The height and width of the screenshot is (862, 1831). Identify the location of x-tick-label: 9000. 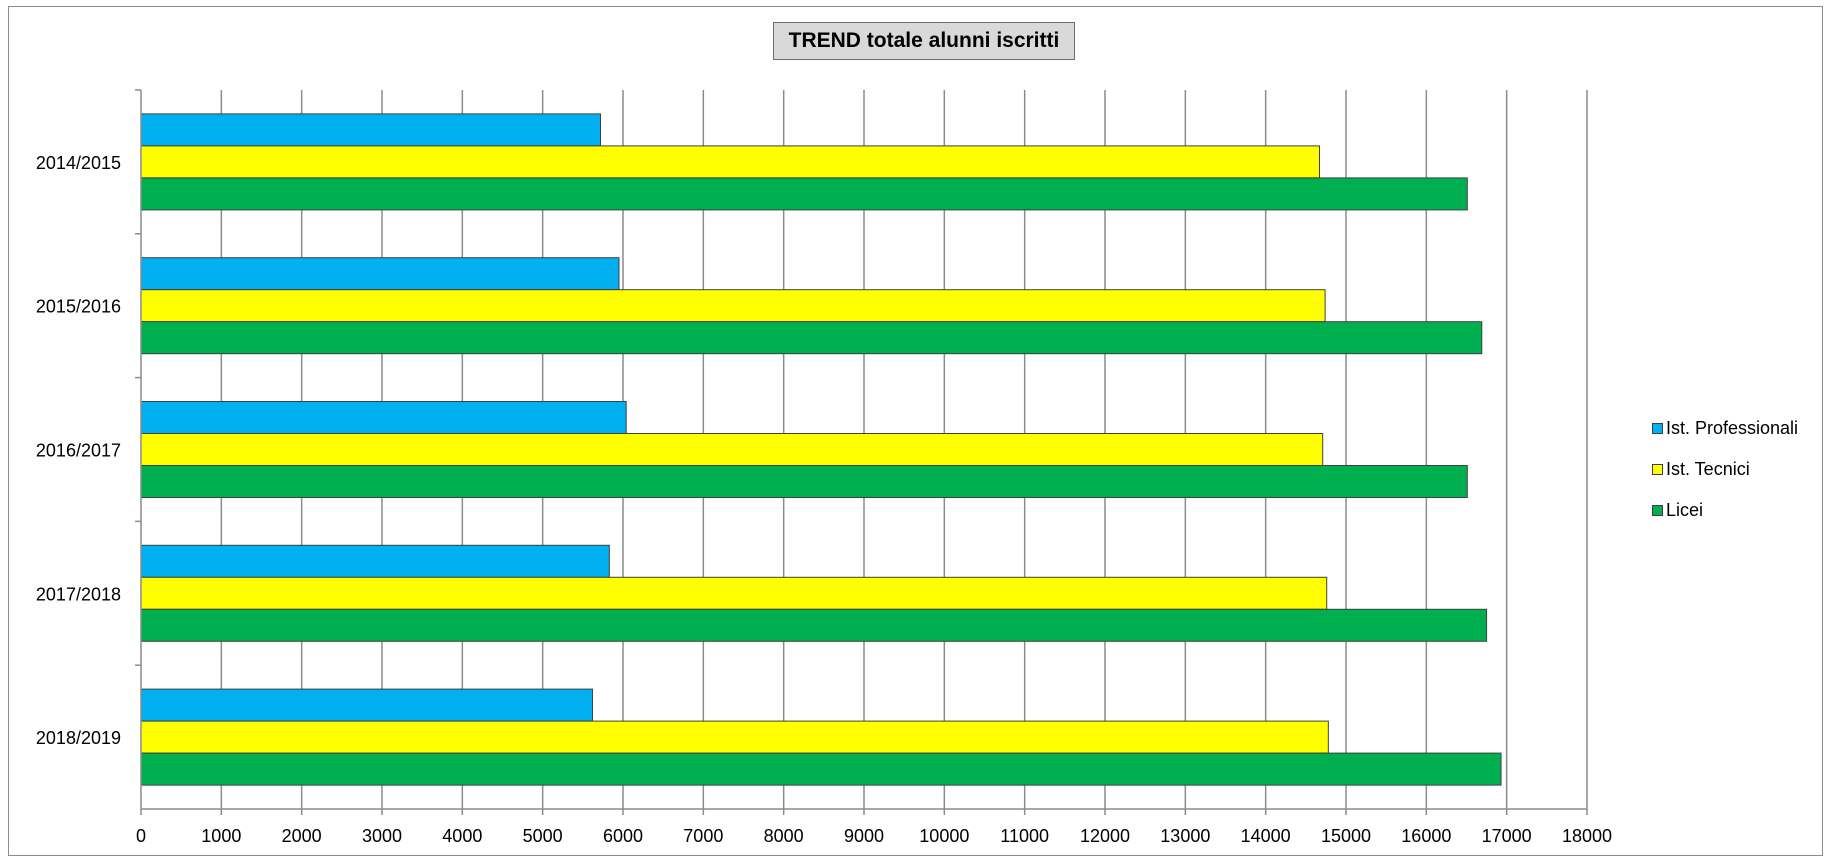
(864, 836).